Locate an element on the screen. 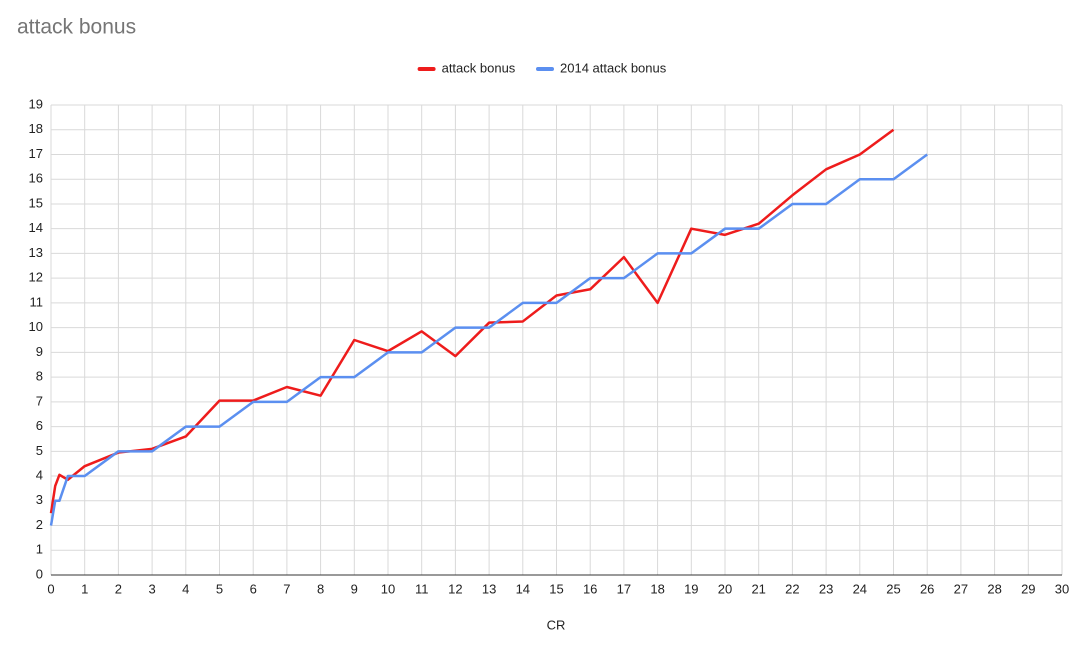  x-tick-label: 0 is located at coordinates (50, 588).